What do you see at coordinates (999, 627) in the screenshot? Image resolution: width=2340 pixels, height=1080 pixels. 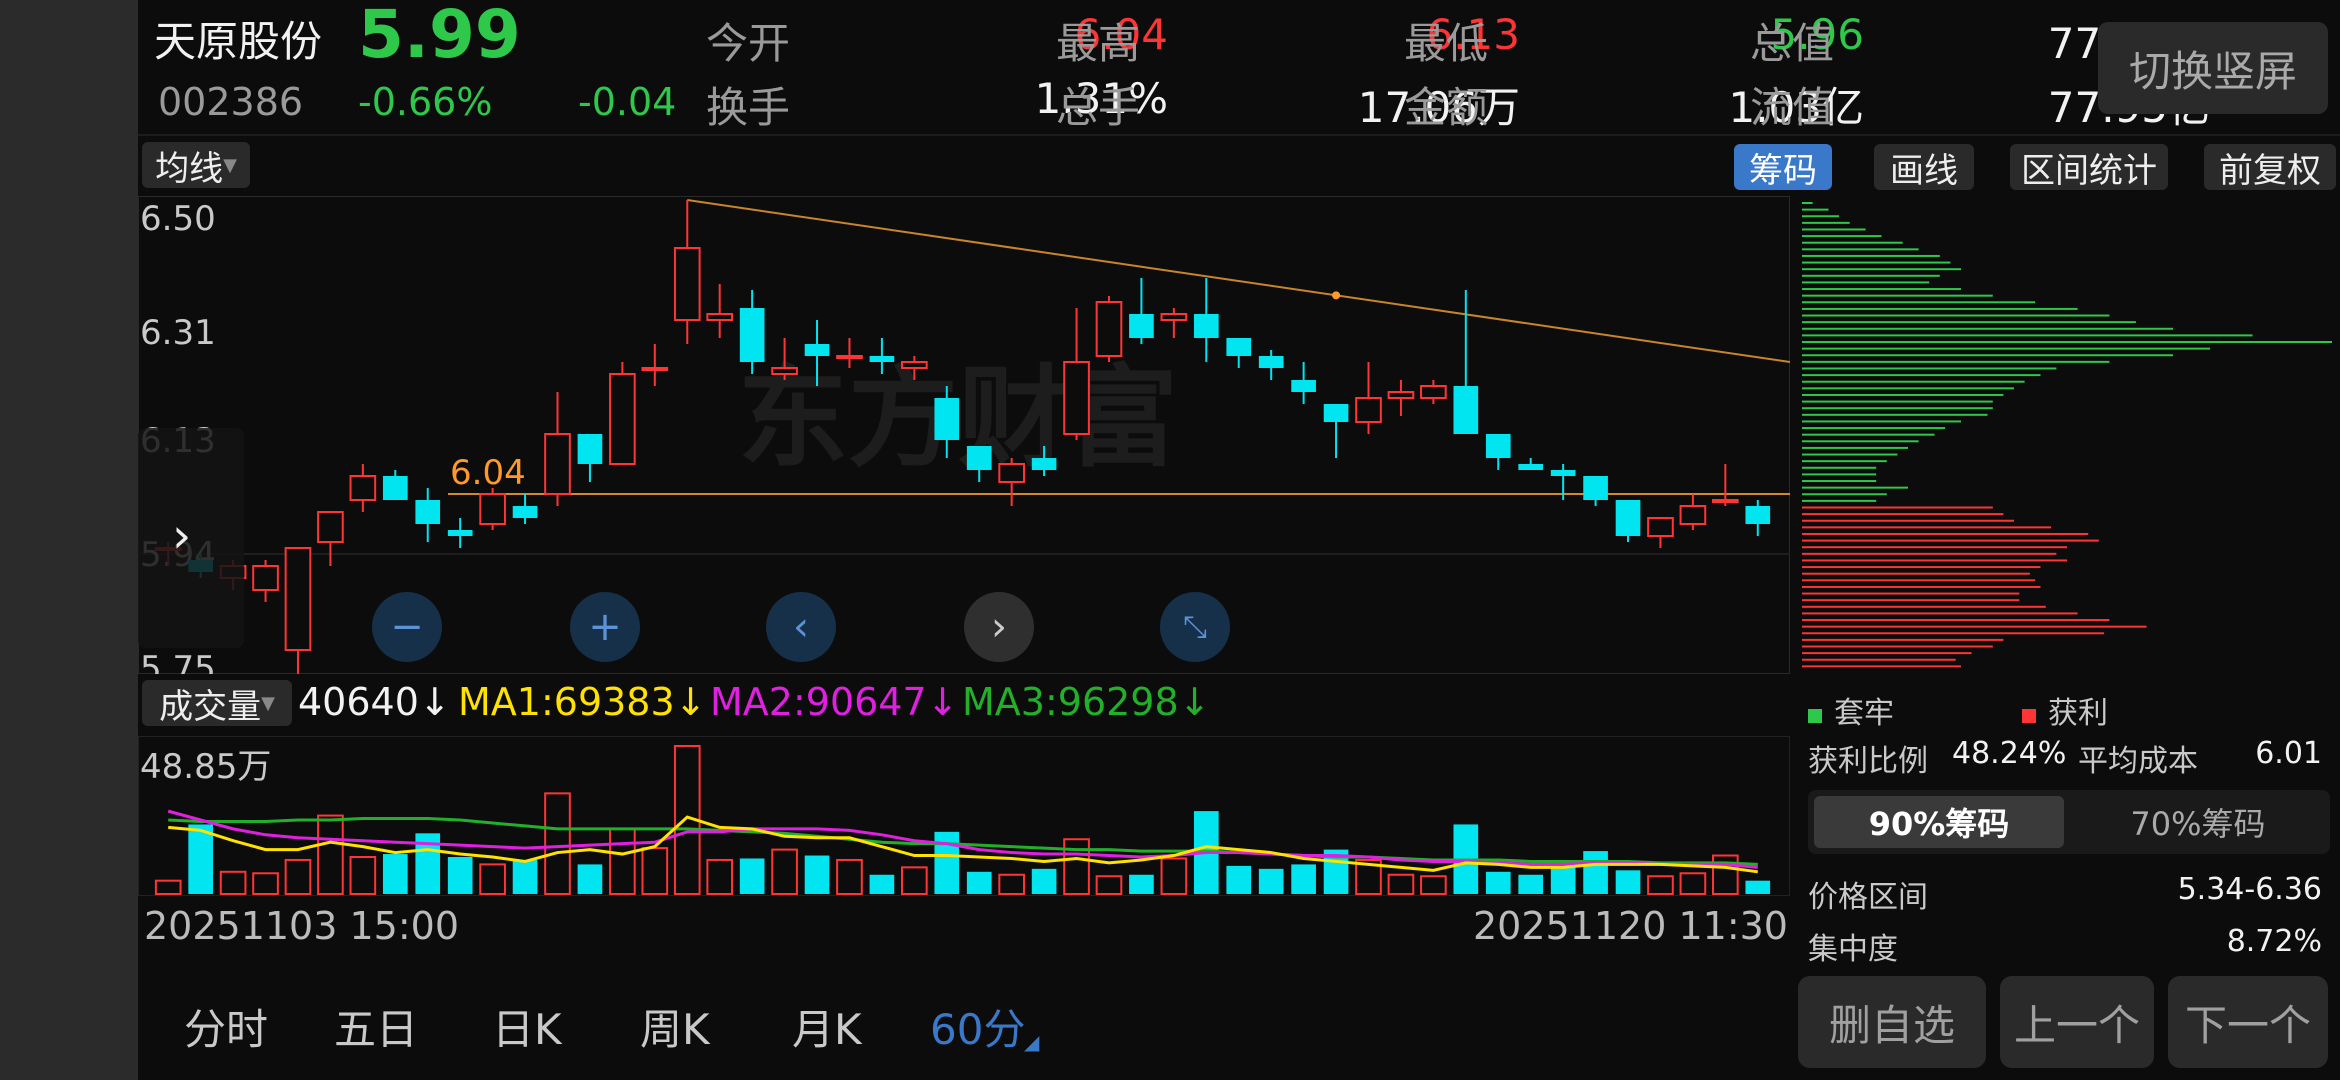 I see `scroll-right-icon: ›` at bounding box center [999, 627].